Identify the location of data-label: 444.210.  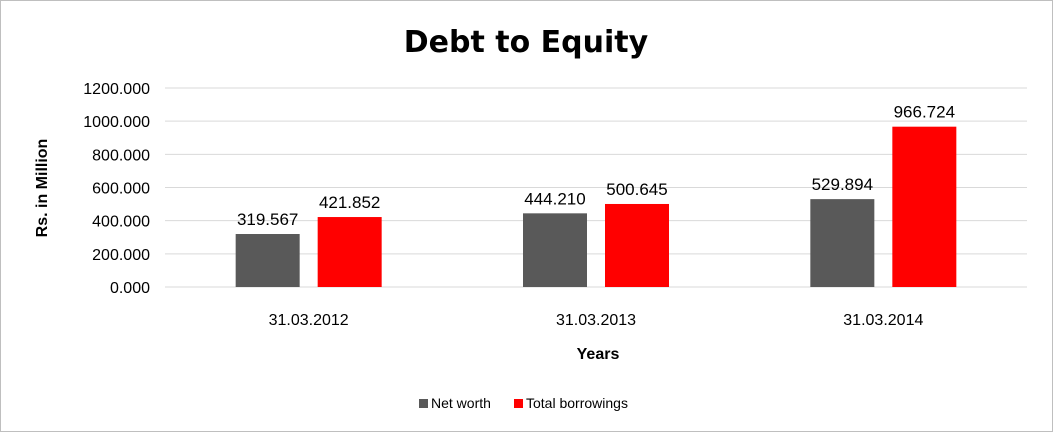
(554, 198).